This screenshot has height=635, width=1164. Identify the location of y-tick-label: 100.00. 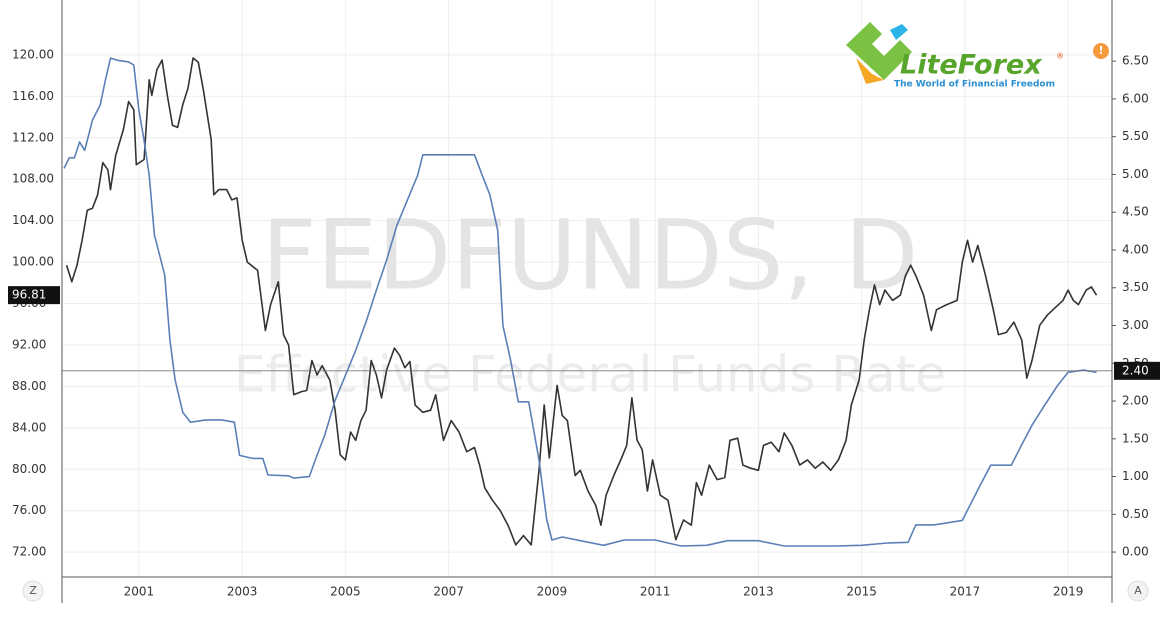
(33, 262).